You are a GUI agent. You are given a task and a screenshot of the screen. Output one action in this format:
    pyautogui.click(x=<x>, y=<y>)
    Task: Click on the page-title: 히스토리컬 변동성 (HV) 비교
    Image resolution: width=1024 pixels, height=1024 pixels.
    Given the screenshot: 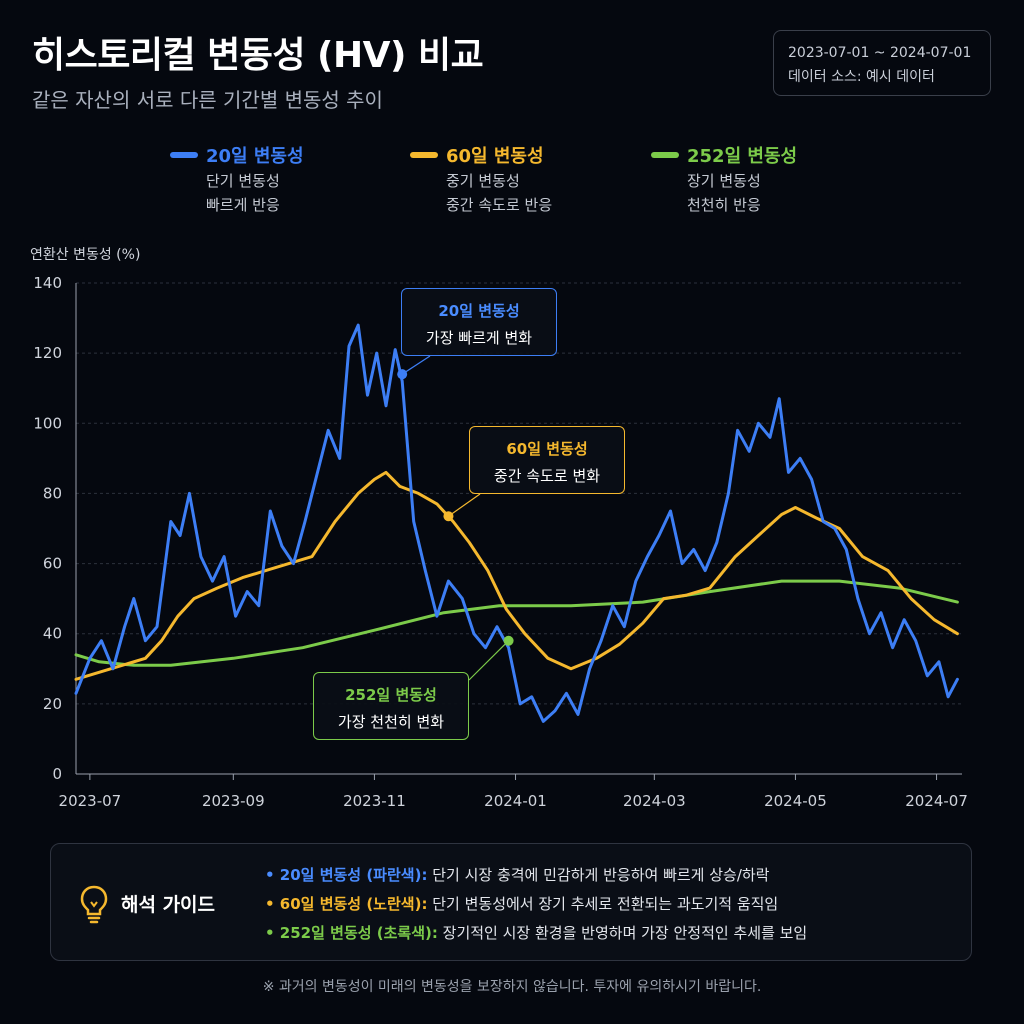 What is the action you would take?
    pyautogui.click(x=258, y=55)
    